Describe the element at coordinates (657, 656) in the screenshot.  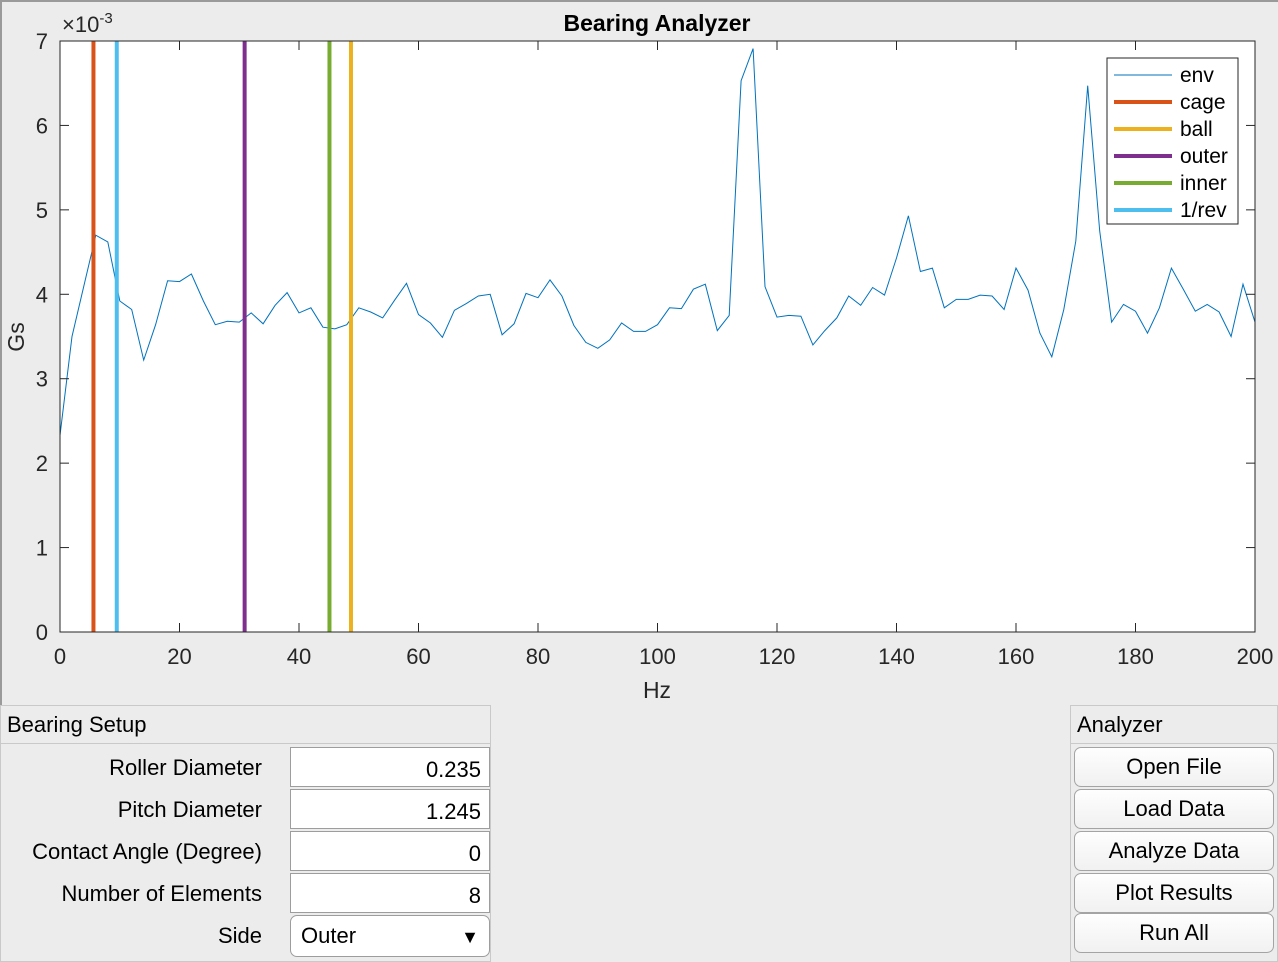
I see `x-tick-label: 100` at that location.